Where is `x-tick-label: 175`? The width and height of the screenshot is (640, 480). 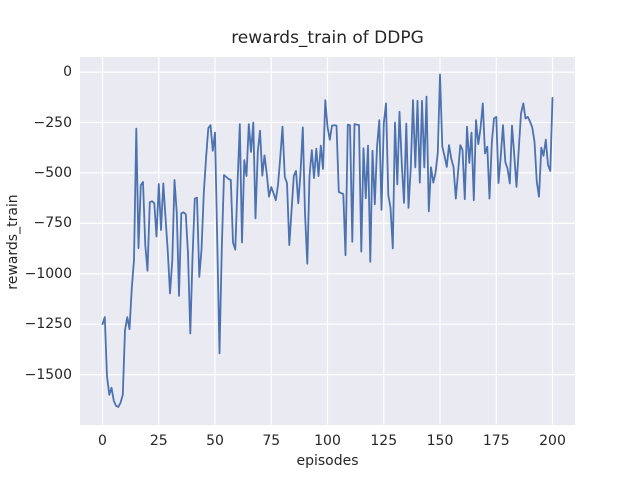
x-tick-label: 175 is located at coordinates (496, 441).